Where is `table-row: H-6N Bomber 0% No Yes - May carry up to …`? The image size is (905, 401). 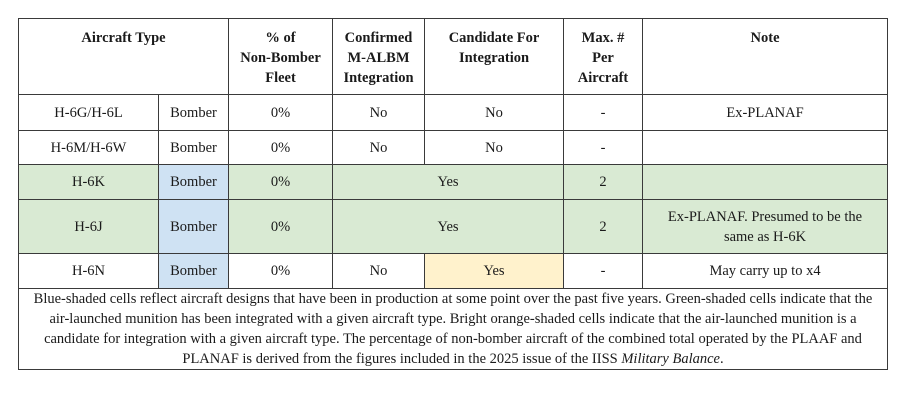
table-row: H-6N Bomber 0% No Yes - May carry up to … is located at coordinates (453, 271).